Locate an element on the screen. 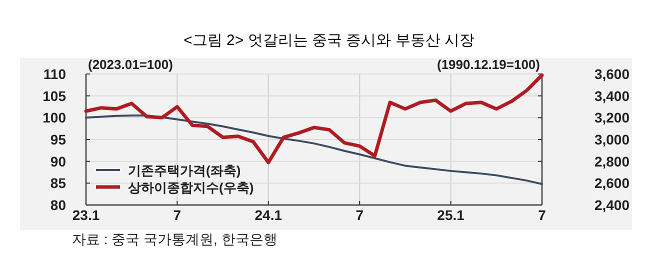 The width and height of the screenshot is (658, 261). text: 자료 : 중국 국가통계원, 한국은행 is located at coordinates (175, 239).